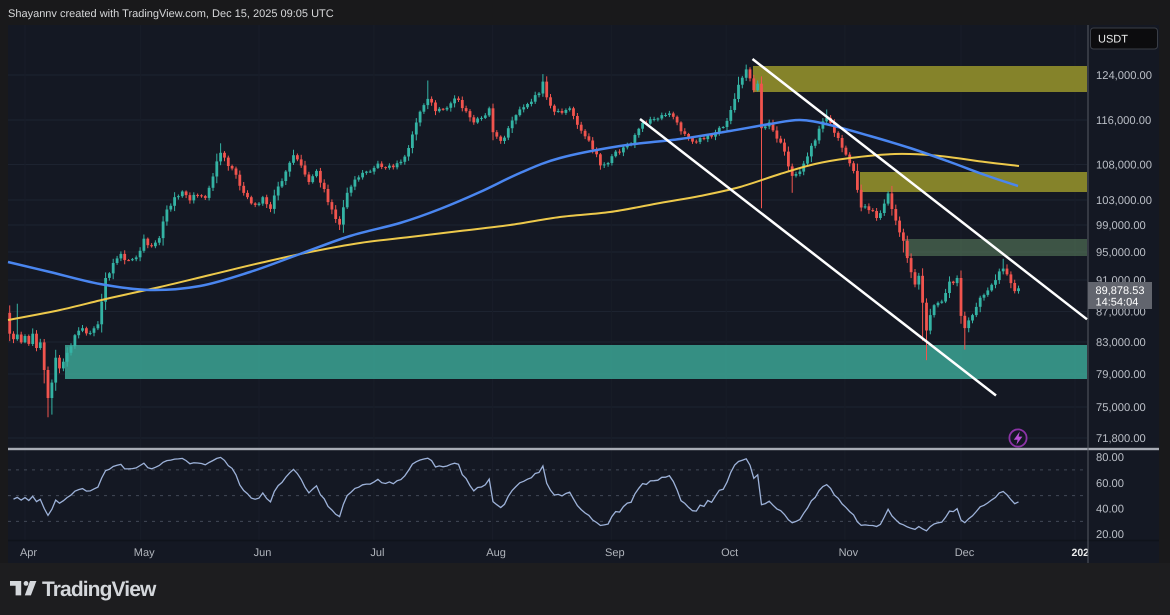 This screenshot has width=1170, height=615. What do you see at coordinates (263, 553) in the screenshot?
I see `svg-text: Jun` at bounding box center [263, 553].